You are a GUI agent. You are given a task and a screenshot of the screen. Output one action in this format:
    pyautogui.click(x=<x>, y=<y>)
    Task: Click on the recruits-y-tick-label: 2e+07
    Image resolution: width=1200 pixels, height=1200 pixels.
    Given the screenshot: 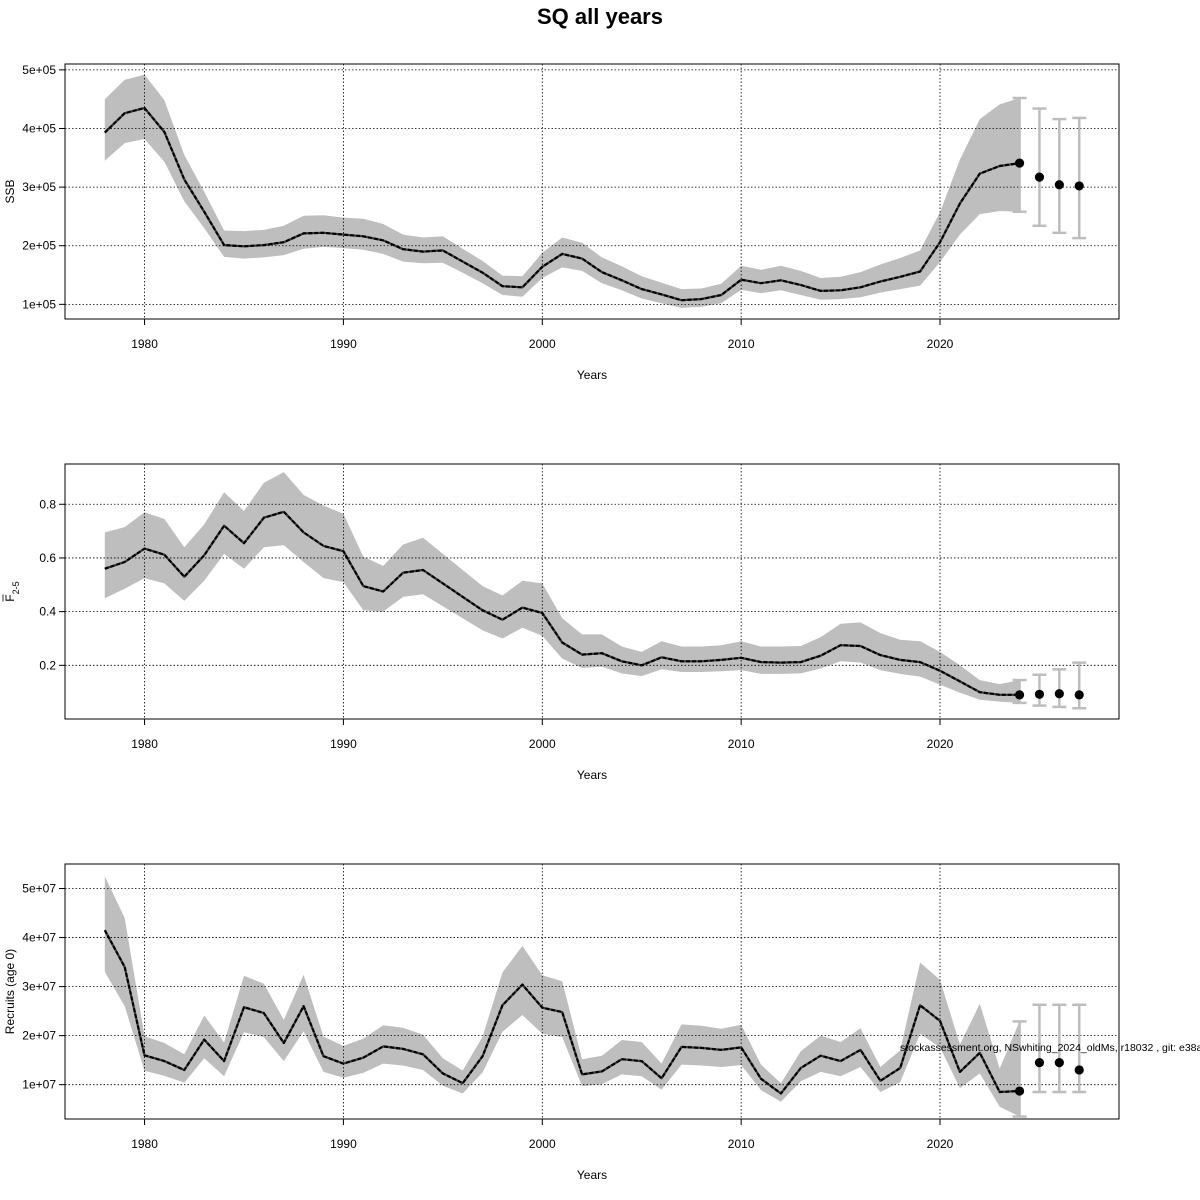 What is the action you would take?
    pyautogui.click(x=39, y=1036)
    